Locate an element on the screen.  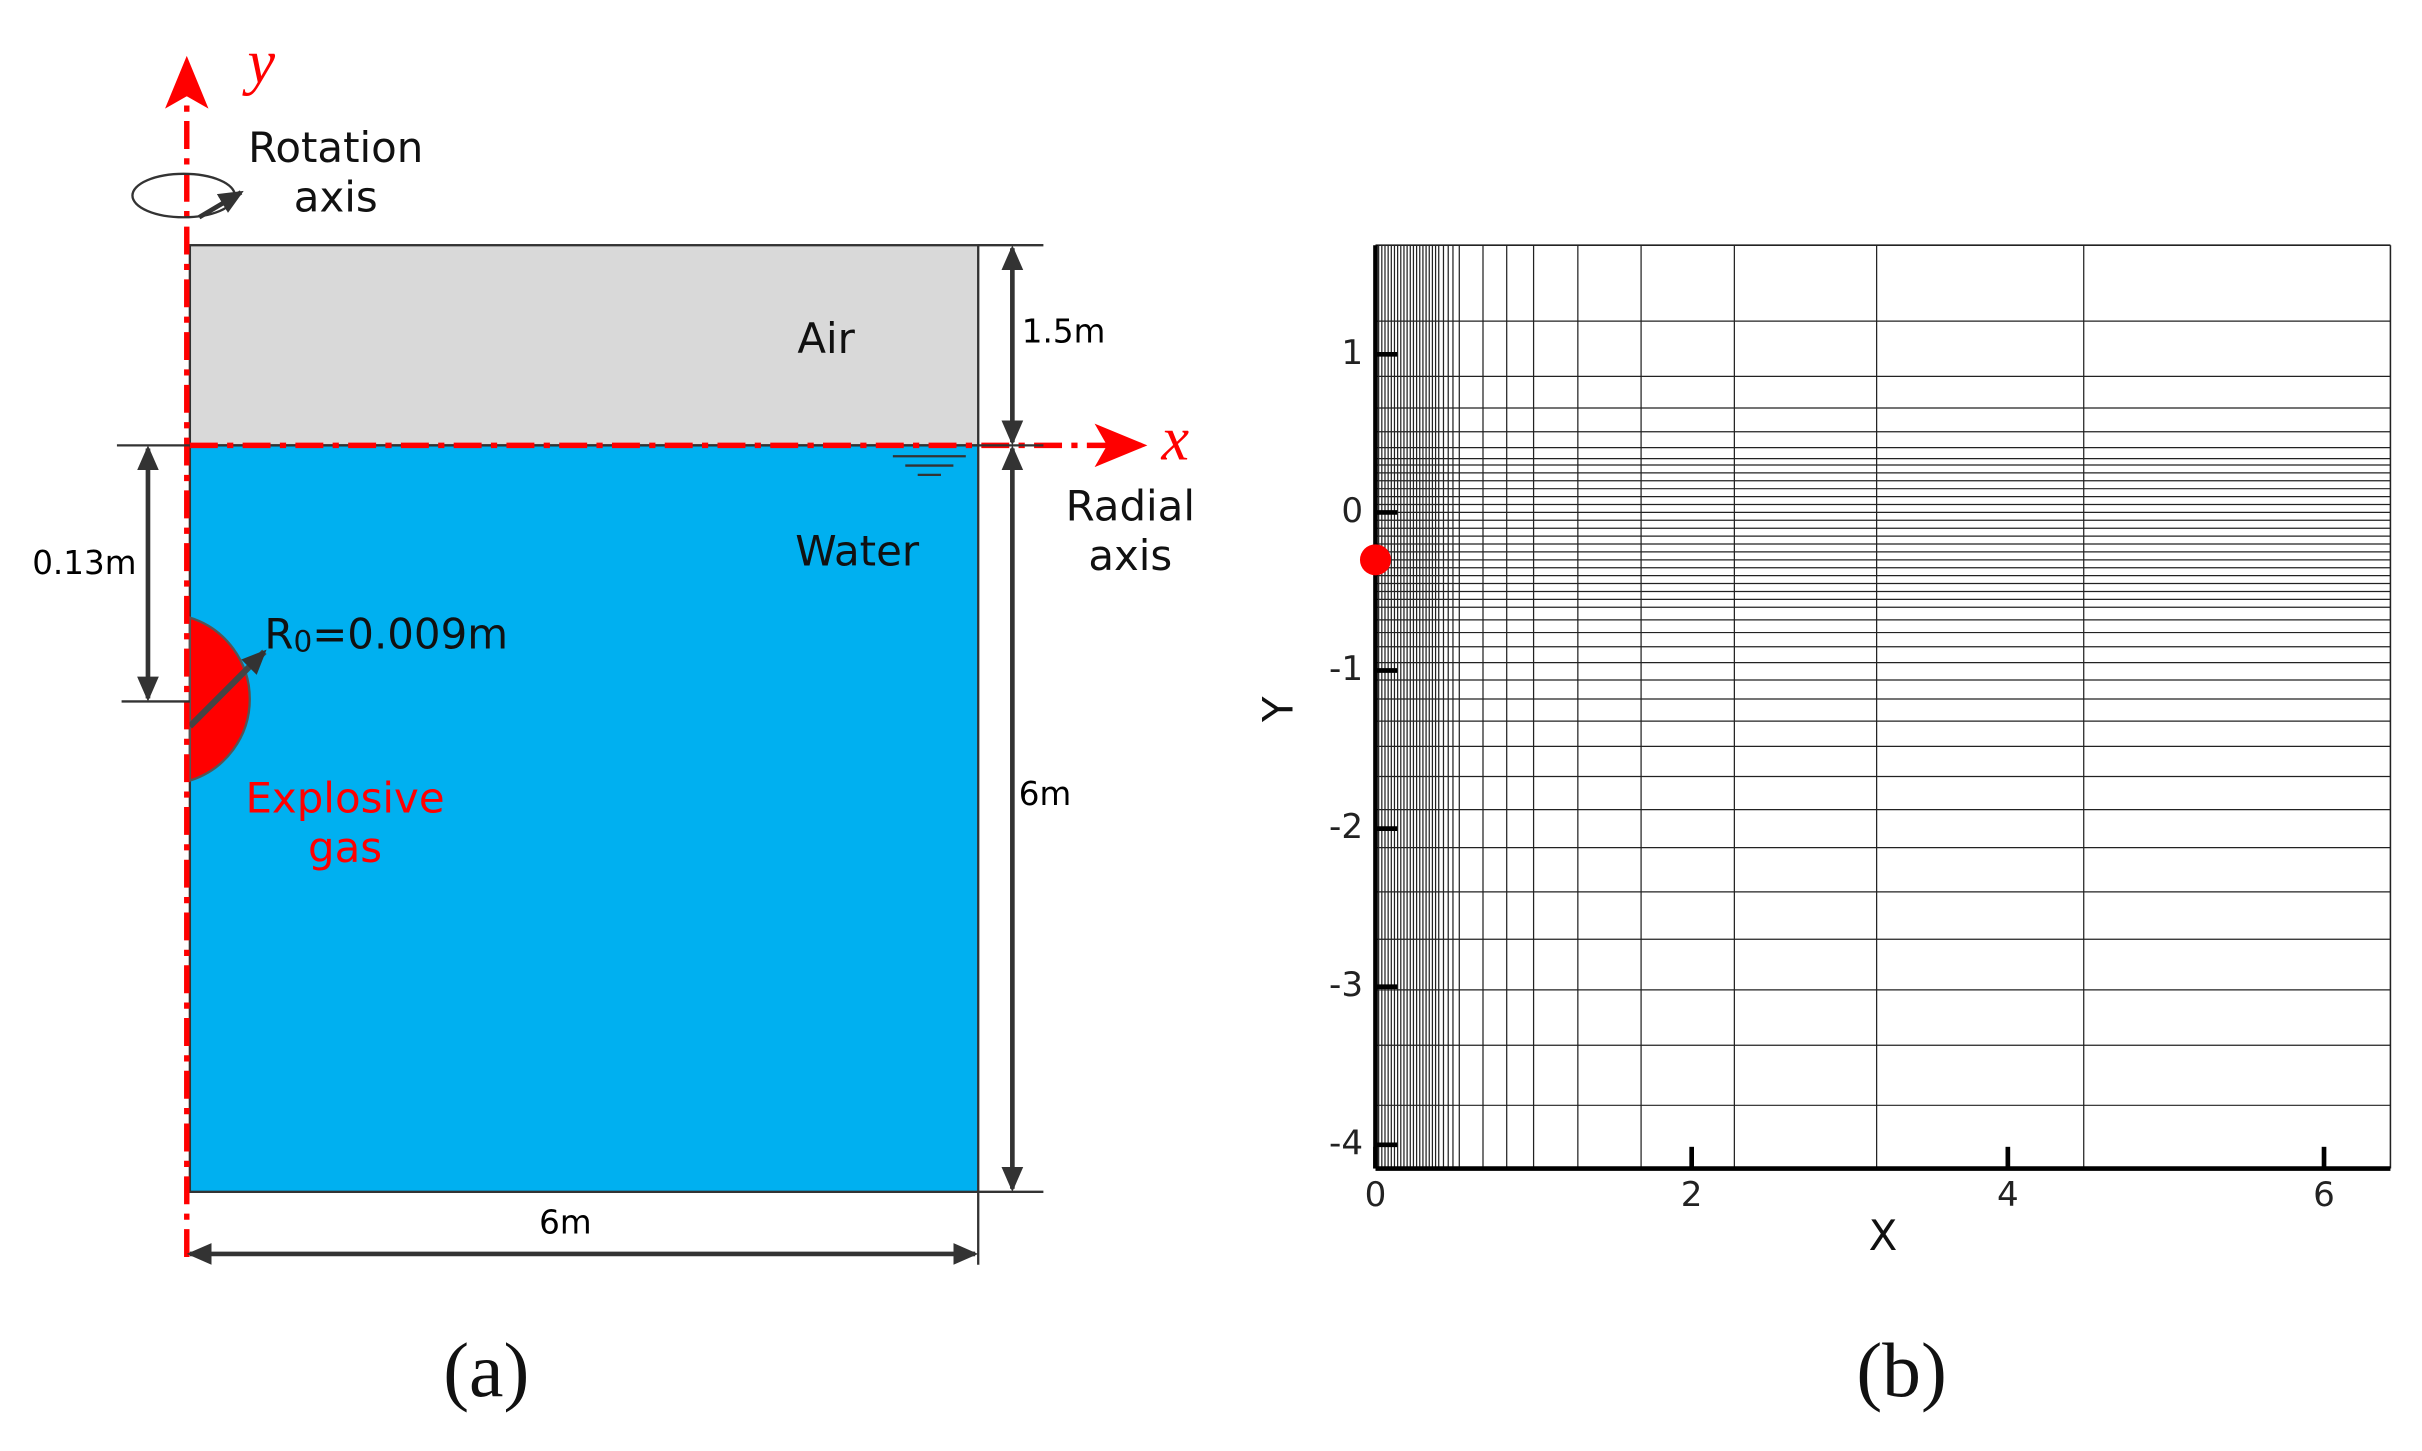
radius-label: R0=0.009m is located at coordinates (386, 633).